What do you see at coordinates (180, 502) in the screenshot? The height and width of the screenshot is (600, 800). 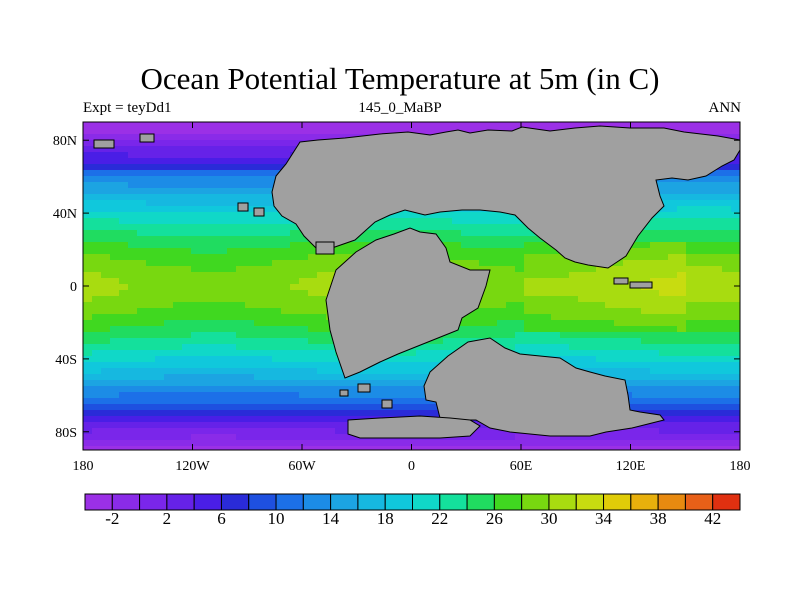 I see `colorbar-swatch` at bounding box center [180, 502].